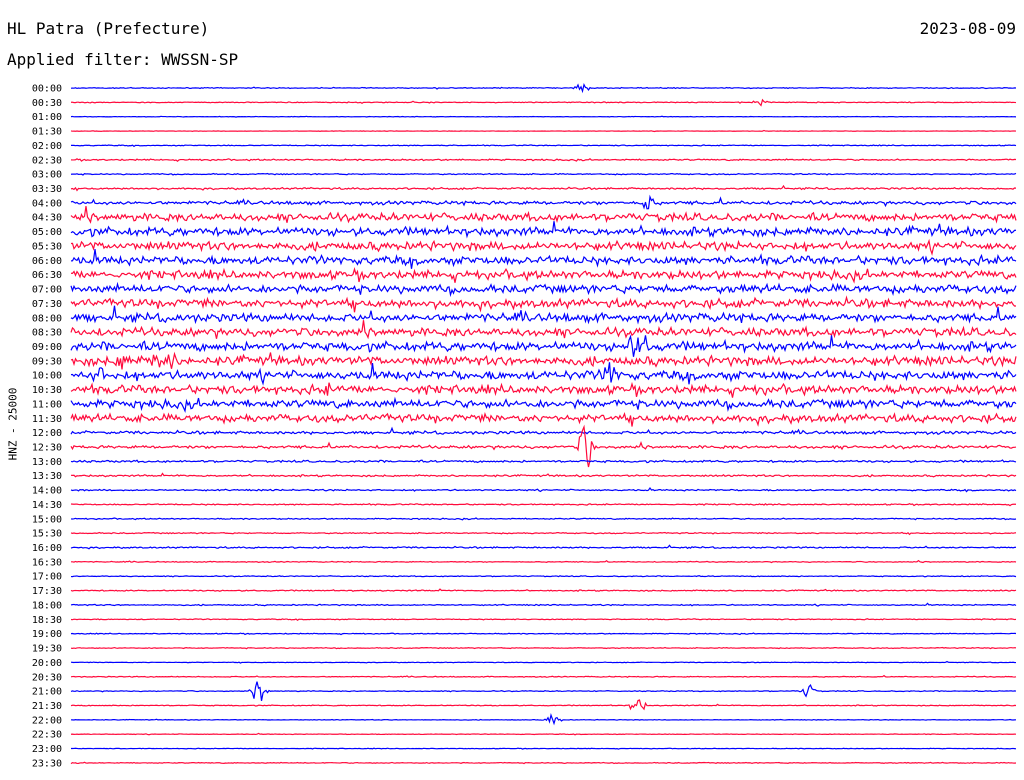  I want to click on time-tick-label: 15:00, so click(47, 519).